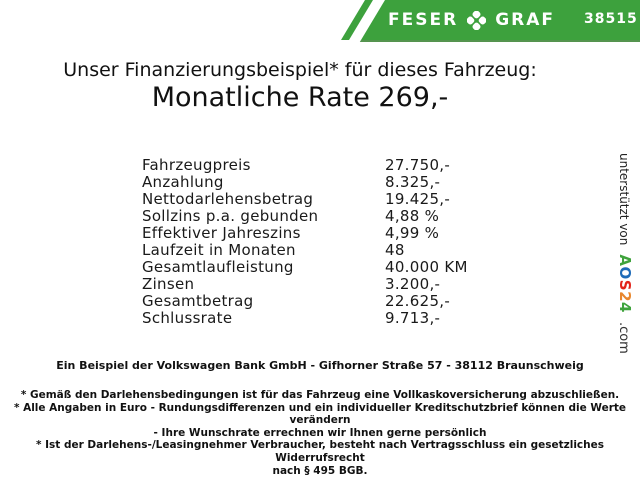 The height and width of the screenshot is (480, 640). Describe the element at coordinates (625, 296) in the screenshot. I see `aos24-letter: 2` at that location.